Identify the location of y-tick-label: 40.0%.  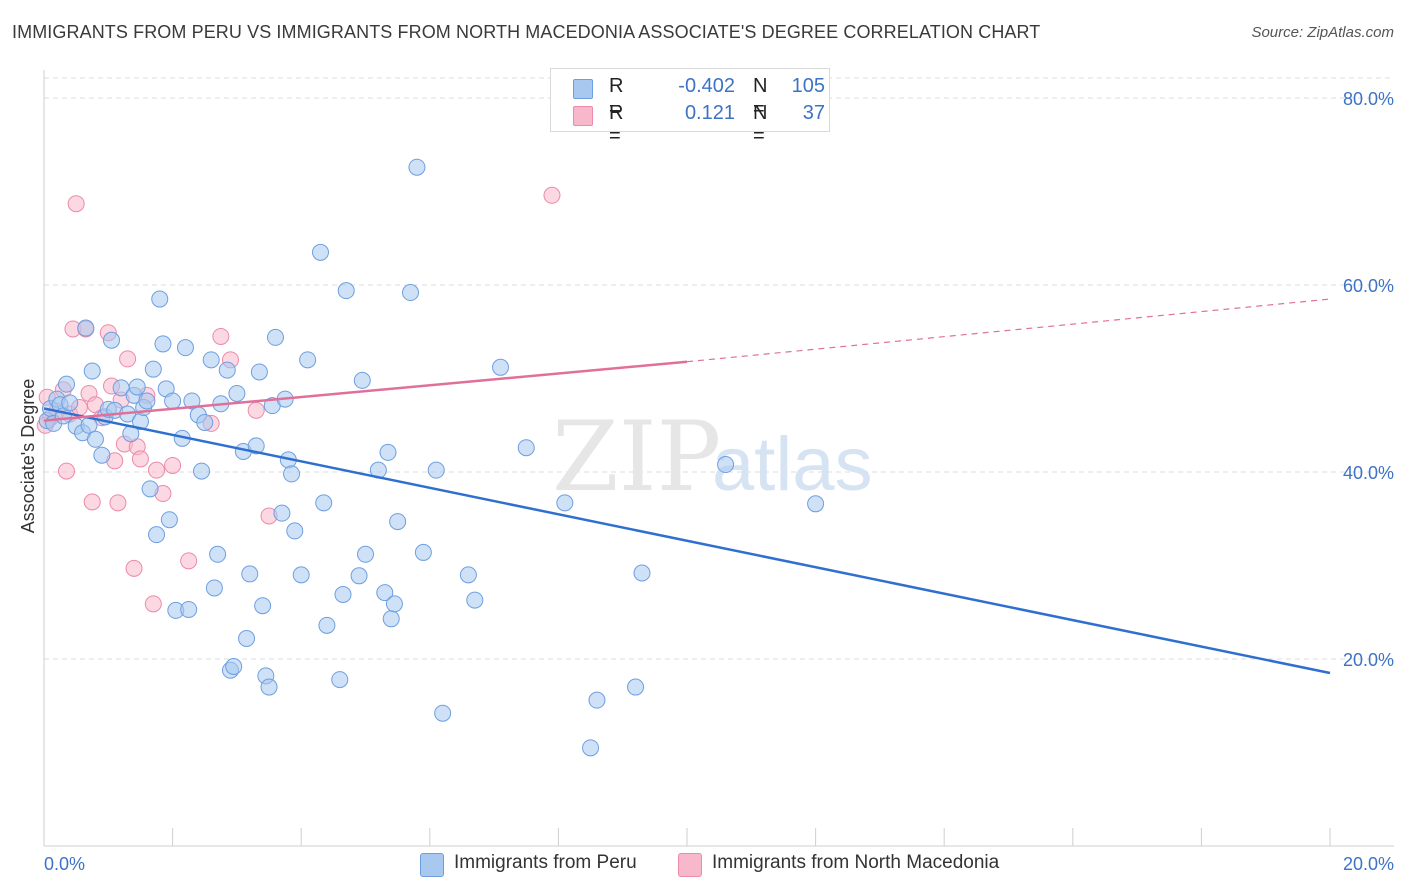
(1368, 473).